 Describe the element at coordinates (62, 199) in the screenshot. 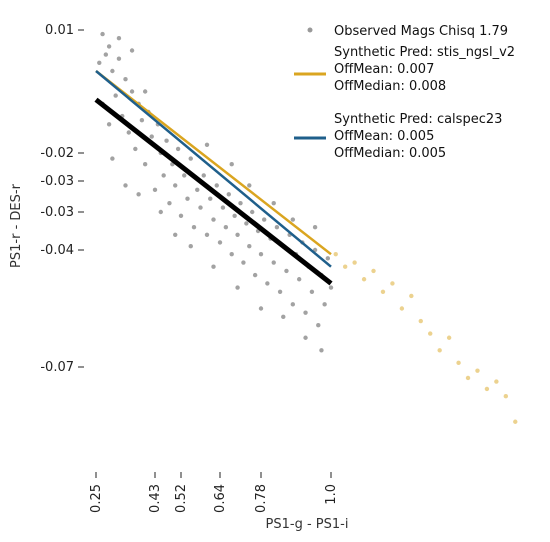

I see `y-axis: 0.01 -0.02 -0.03 -0.03 -0.04 -0.07` at that location.